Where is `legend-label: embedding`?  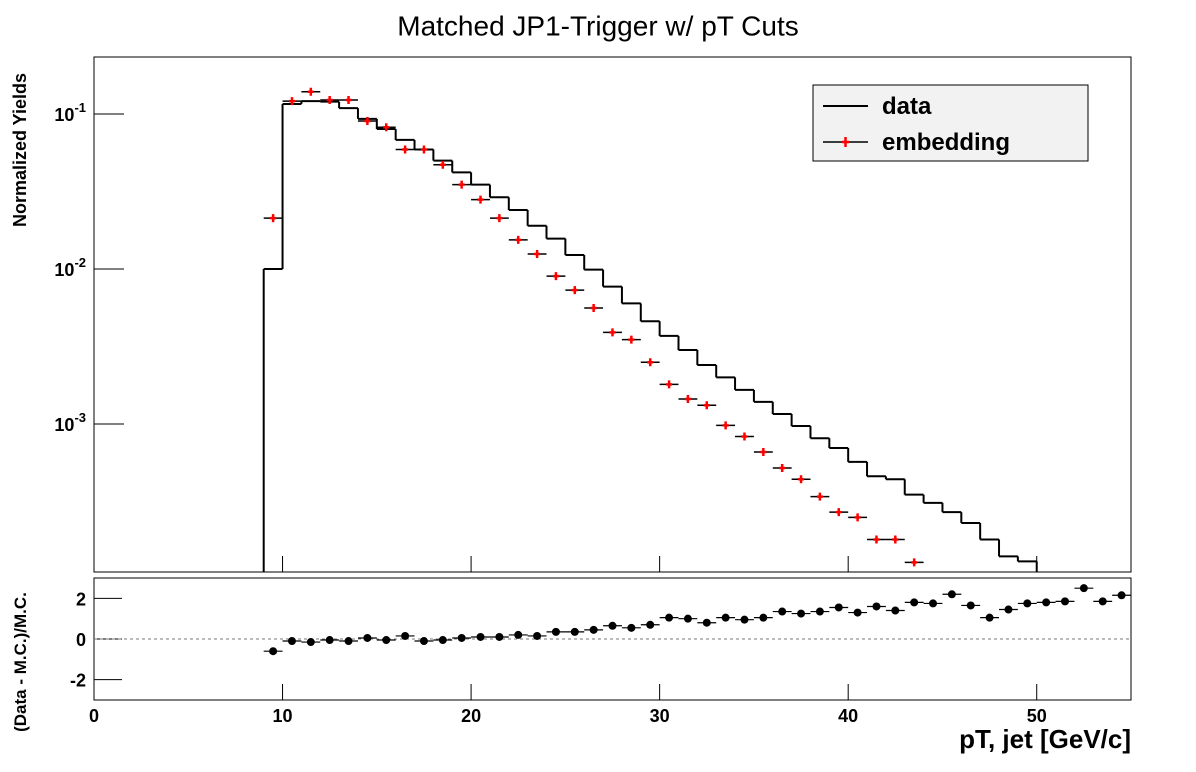 legend-label: embedding is located at coordinates (946, 142).